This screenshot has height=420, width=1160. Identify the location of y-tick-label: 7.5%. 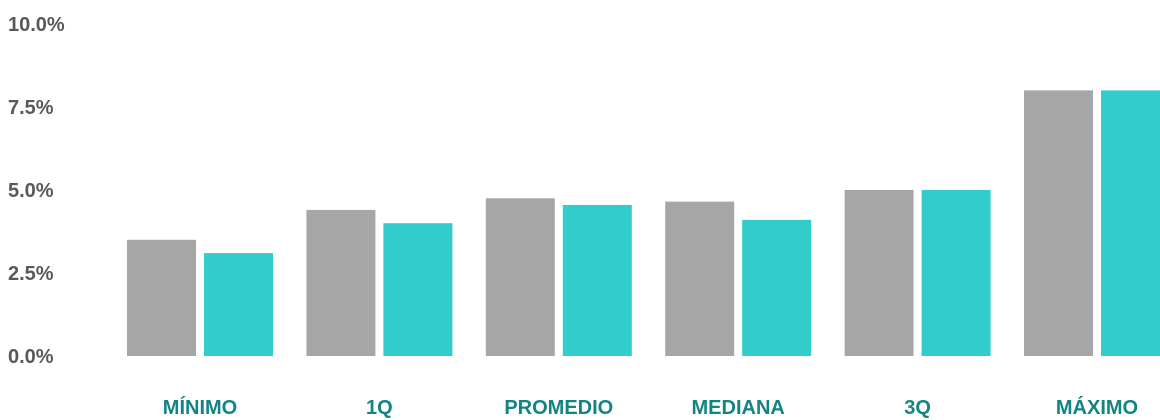
(31, 108).